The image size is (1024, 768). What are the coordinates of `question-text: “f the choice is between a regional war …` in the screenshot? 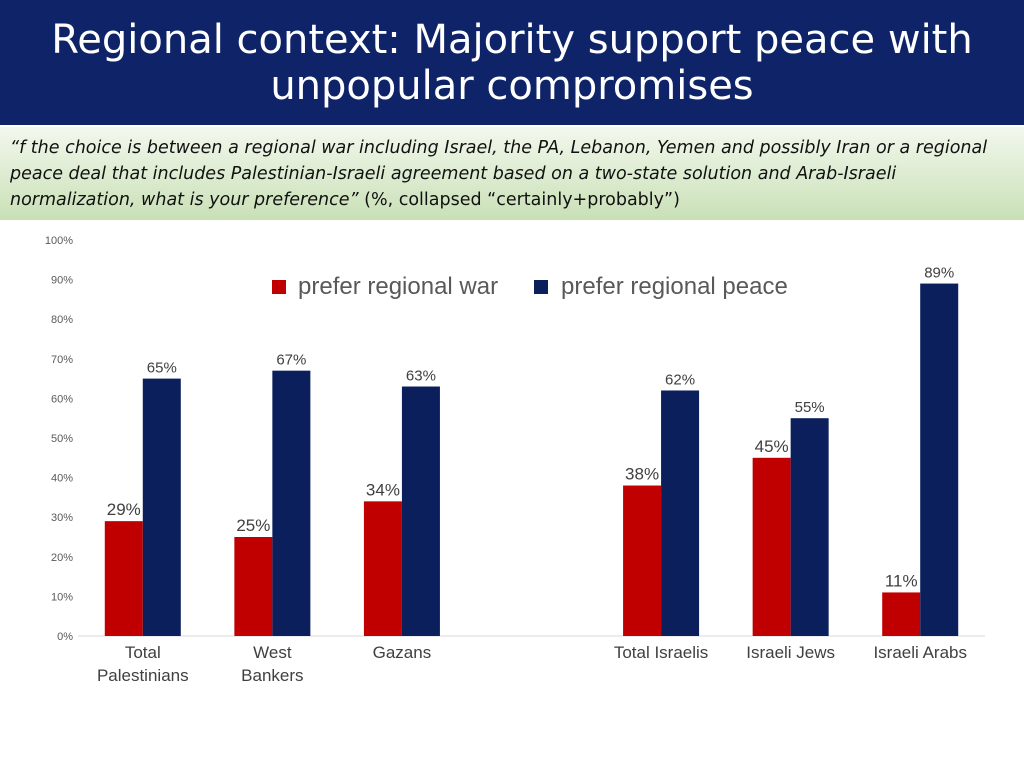 It's located at (510, 174).